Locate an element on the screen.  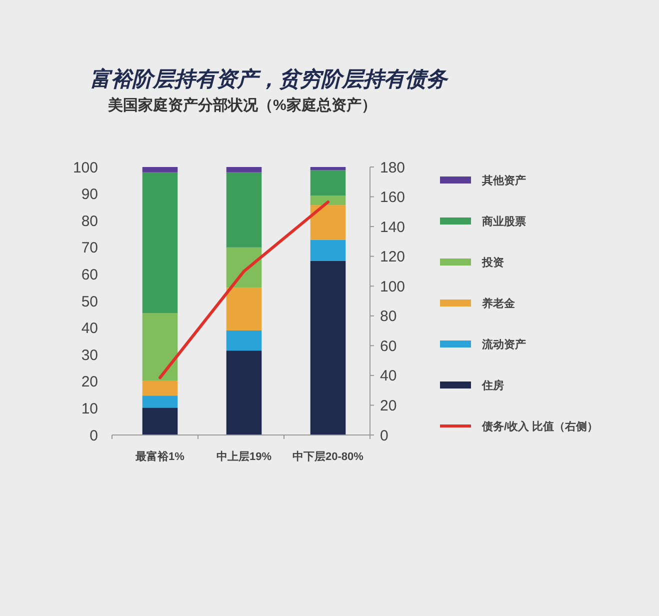
legend-label: 其他资产 is located at coordinates (503, 180).